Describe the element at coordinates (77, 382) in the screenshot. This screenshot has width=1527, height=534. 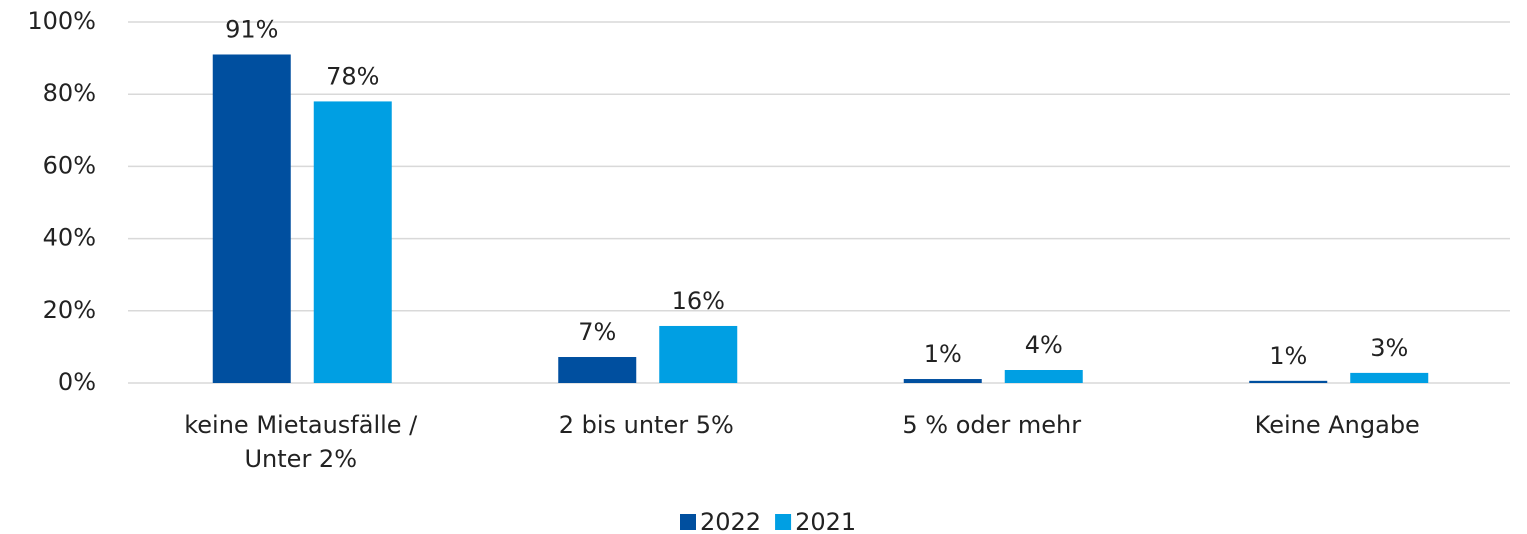
I see `y-tick-label: 0%` at that location.